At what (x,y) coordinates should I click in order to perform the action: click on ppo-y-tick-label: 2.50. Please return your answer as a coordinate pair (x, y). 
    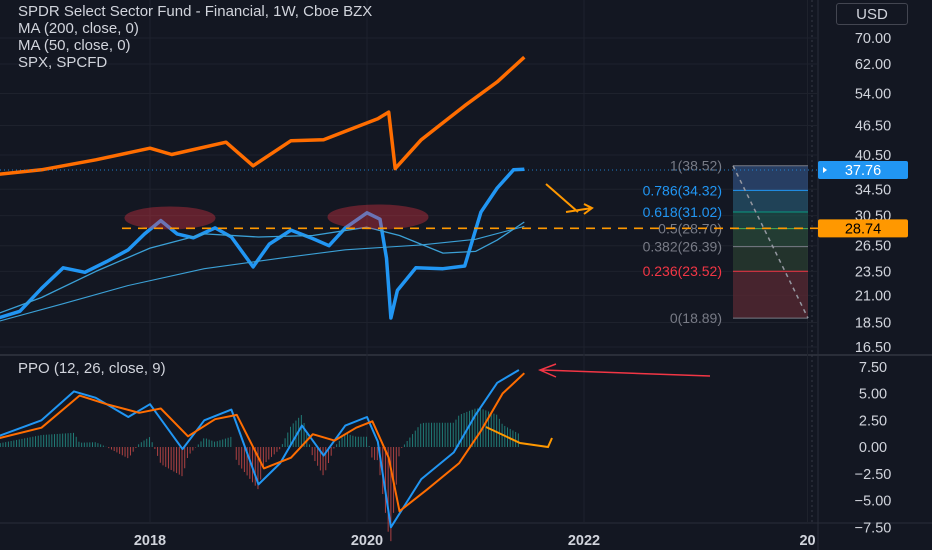
    Looking at the image, I should click on (873, 421).